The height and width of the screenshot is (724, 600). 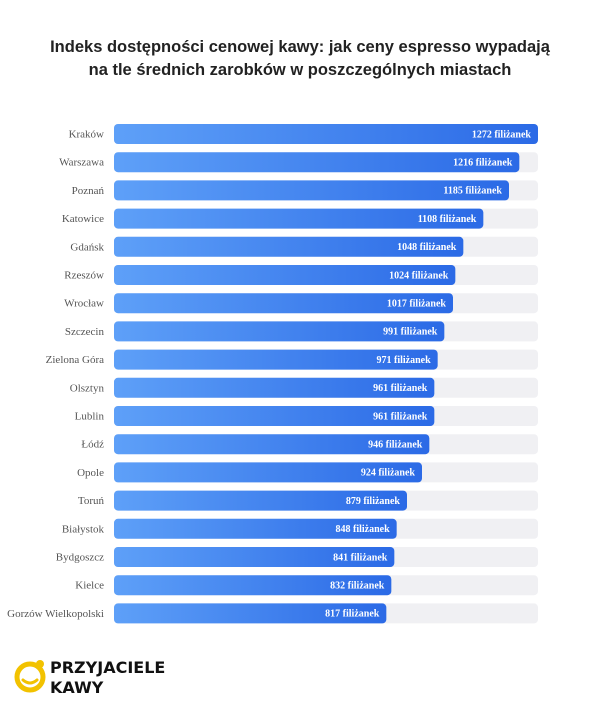 What do you see at coordinates (403, 360) in the screenshot?
I see `value-label: 971 filiżanek` at bounding box center [403, 360].